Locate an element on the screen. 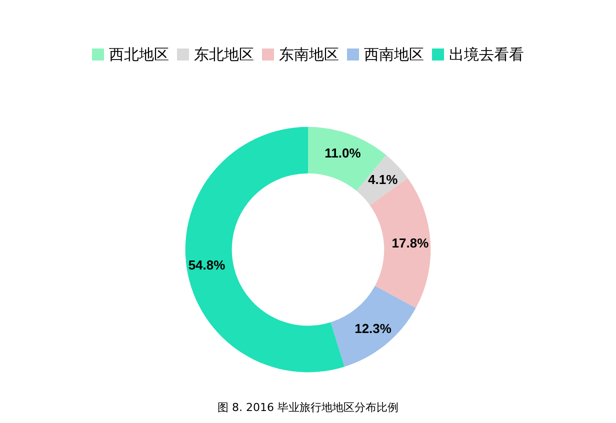 The width and height of the screenshot is (616, 423). data-label: 54.8% is located at coordinates (207, 264).